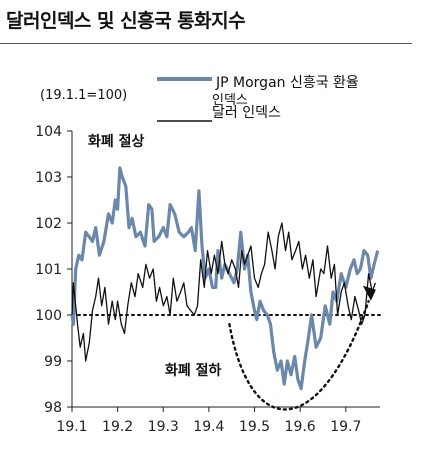 Image resolution: width=437 pixels, height=457 pixels. I want to click on title-divider, so click(206, 43).